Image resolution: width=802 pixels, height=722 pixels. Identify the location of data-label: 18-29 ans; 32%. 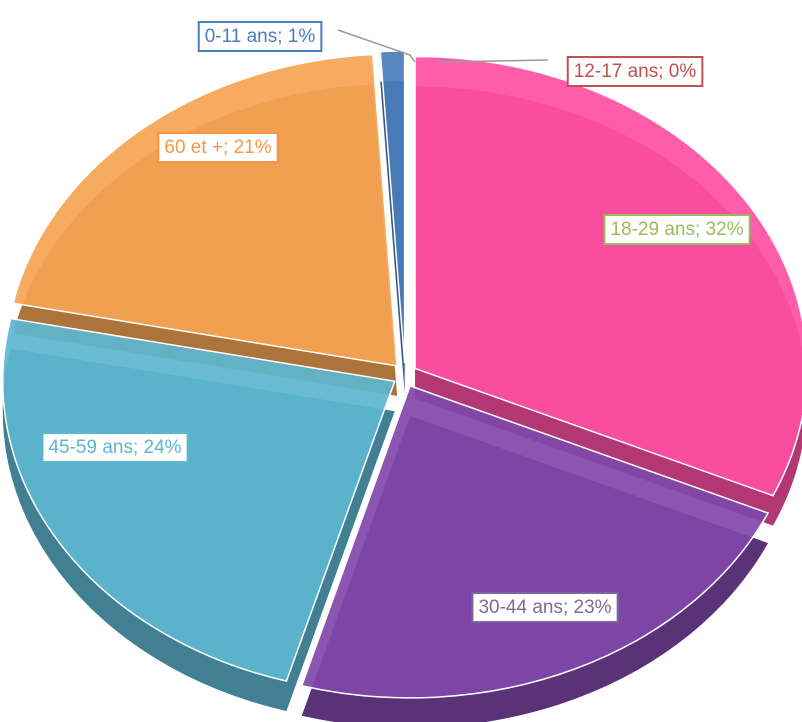
(676, 229).